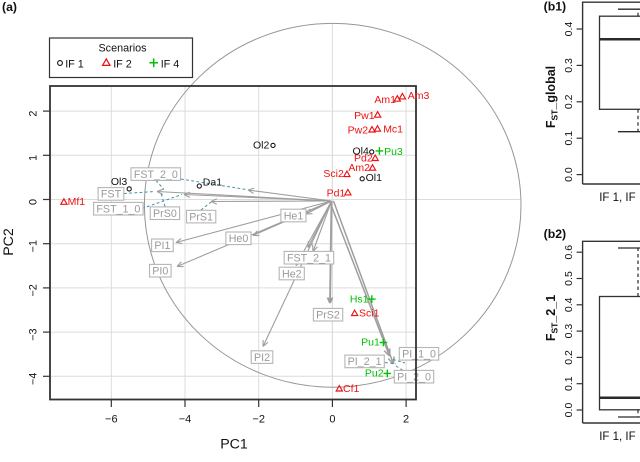  Describe the element at coordinates (569, 278) in the screenshot. I see `svg-text: 0.5` at that location.